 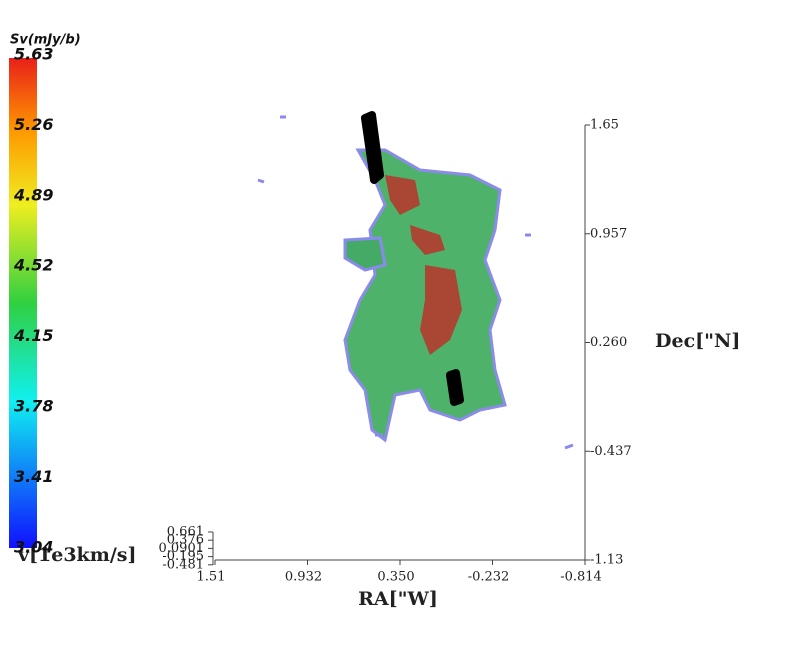 What do you see at coordinates (303, 577) in the screenshot?
I see `ra-tick-label: 0.932` at bounding box center [303, 577].